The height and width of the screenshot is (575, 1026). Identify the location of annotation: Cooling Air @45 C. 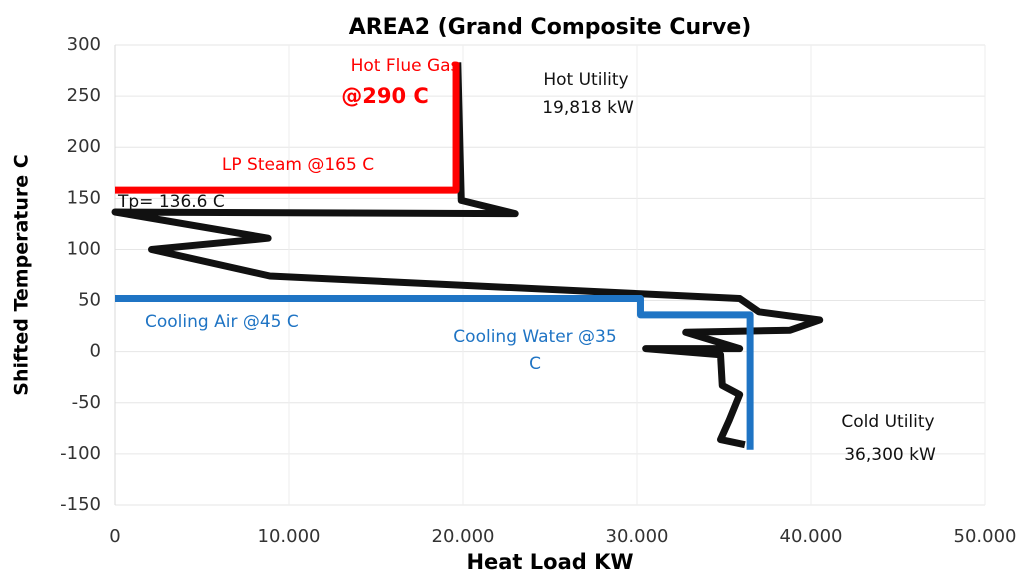
(222, 322).